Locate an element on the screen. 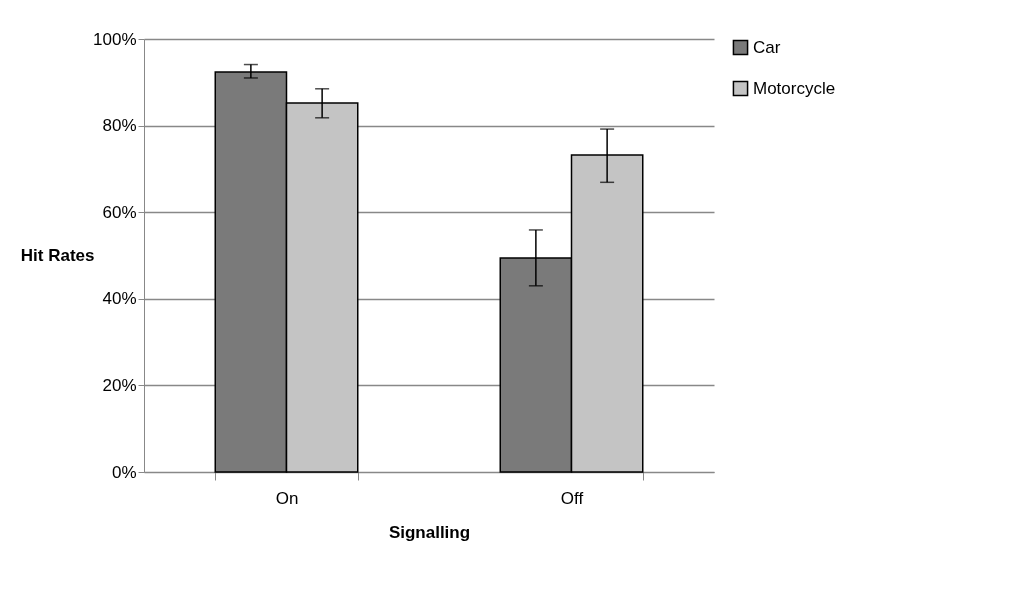 Image resolution: width=1031 pixels, height=600 pixels. y-tick-label: 60% is located at coordinates (119, 212).